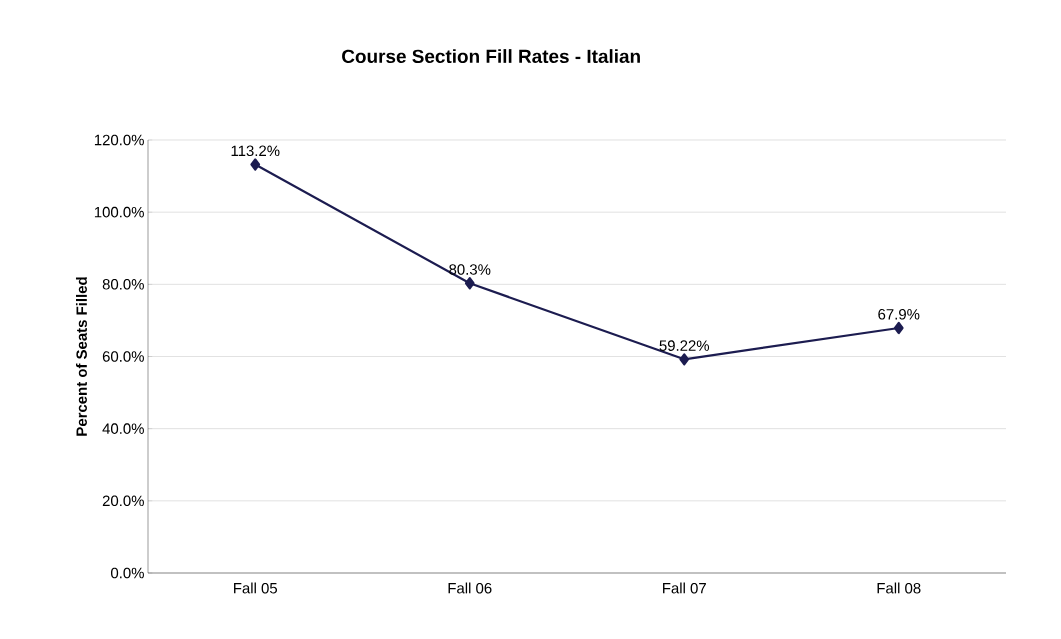 The image size is (1061, 639). What do you see at coordinates (684, 588) in the screenshot?
I see `x-tick-label: Fall 07` at bounding box center [684, 588].